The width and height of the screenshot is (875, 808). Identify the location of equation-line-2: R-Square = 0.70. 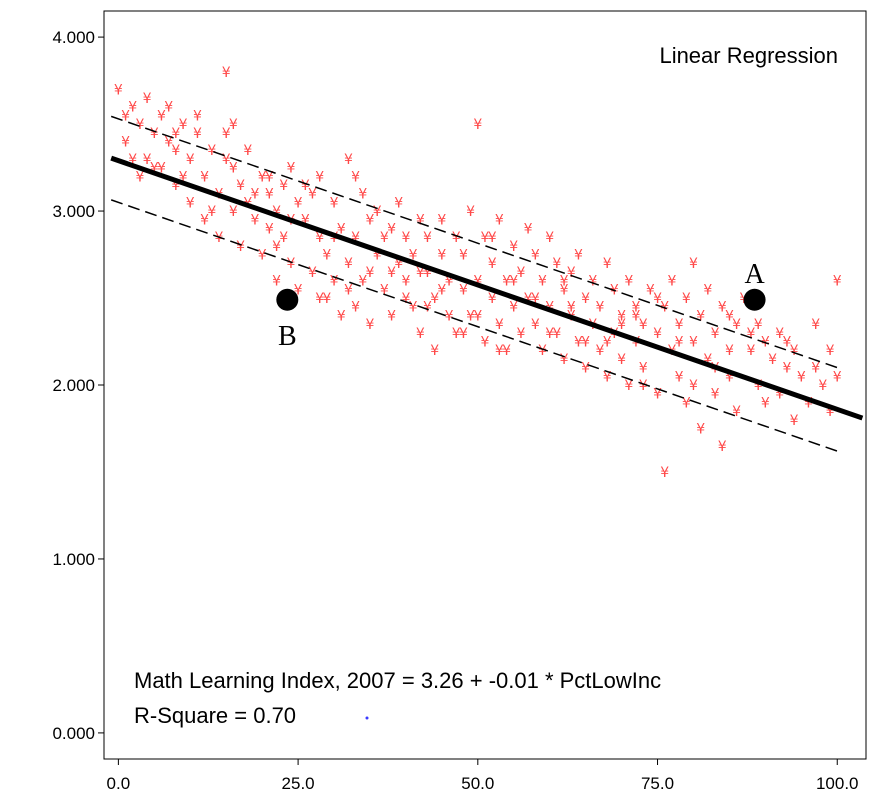
(215, 715).